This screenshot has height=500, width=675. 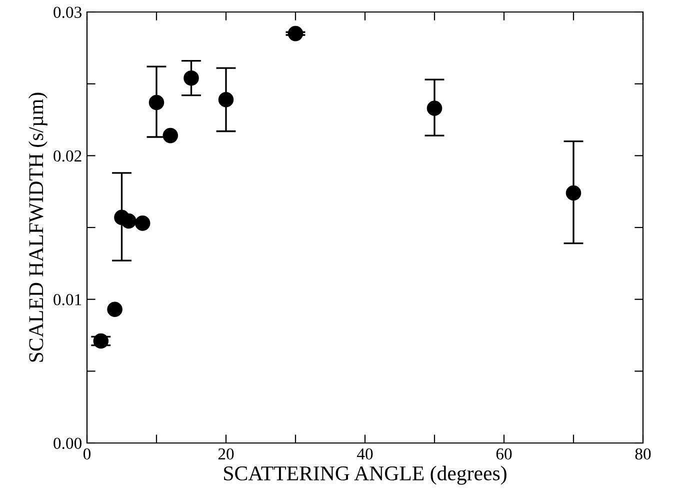 What do you see at coordinates (68, 300) in the screenshot?
I see `y-tick-label: 0.01` at bounding box center [68, 300].